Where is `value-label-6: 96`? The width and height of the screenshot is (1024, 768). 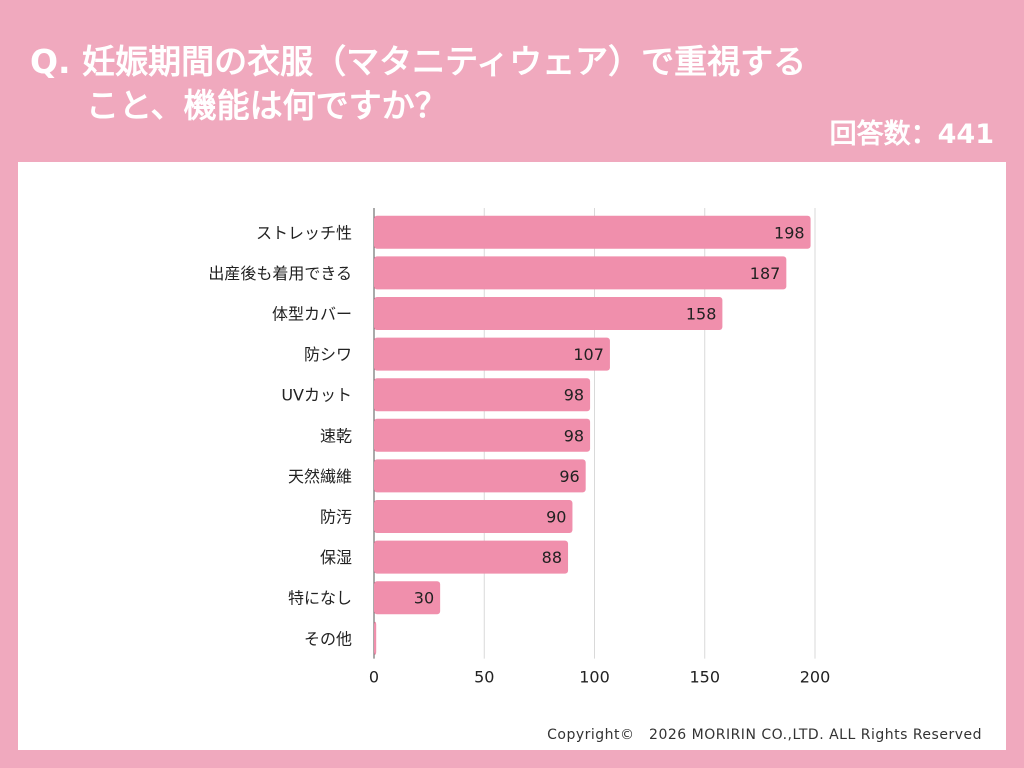
value-label-6: 96 is located at coordinates (569, 476).